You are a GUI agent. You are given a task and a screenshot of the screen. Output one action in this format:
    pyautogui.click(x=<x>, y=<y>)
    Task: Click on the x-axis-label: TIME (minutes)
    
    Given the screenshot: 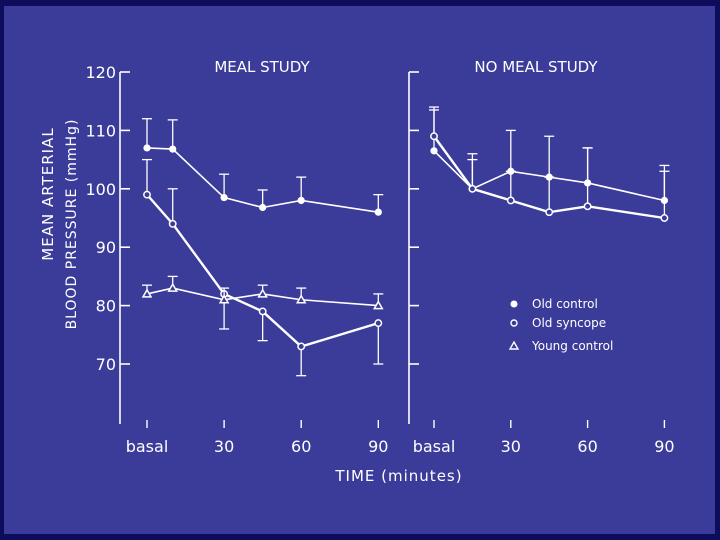 What is the action you would take?
    pyautogui.click(x=398, y=476)
    